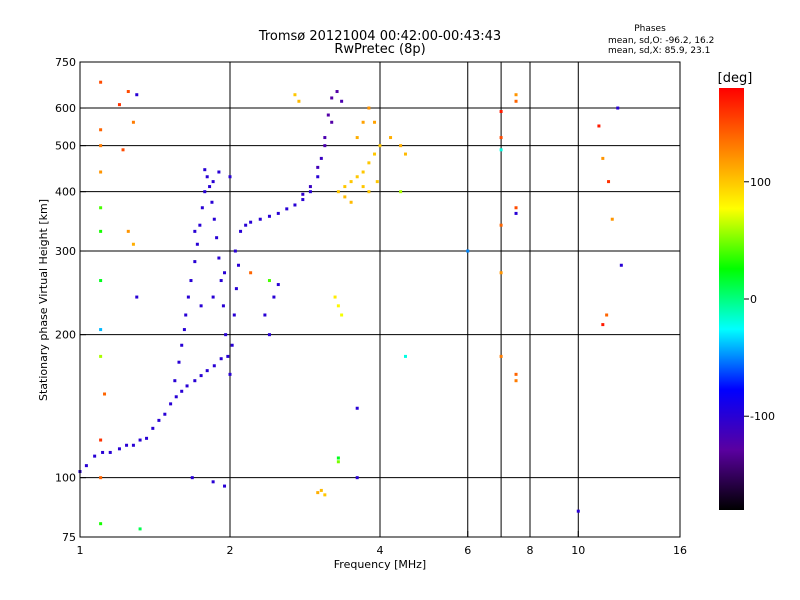  I want to click on colorbar-tick-label: -100, so click(762, 416).